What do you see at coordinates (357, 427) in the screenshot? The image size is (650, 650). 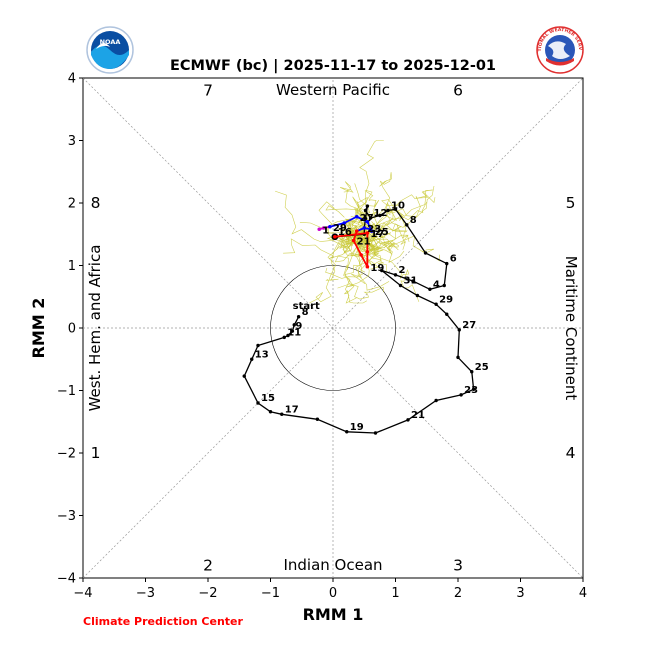 I see `observed-day-label: 19` at bounding box center [357, 427].